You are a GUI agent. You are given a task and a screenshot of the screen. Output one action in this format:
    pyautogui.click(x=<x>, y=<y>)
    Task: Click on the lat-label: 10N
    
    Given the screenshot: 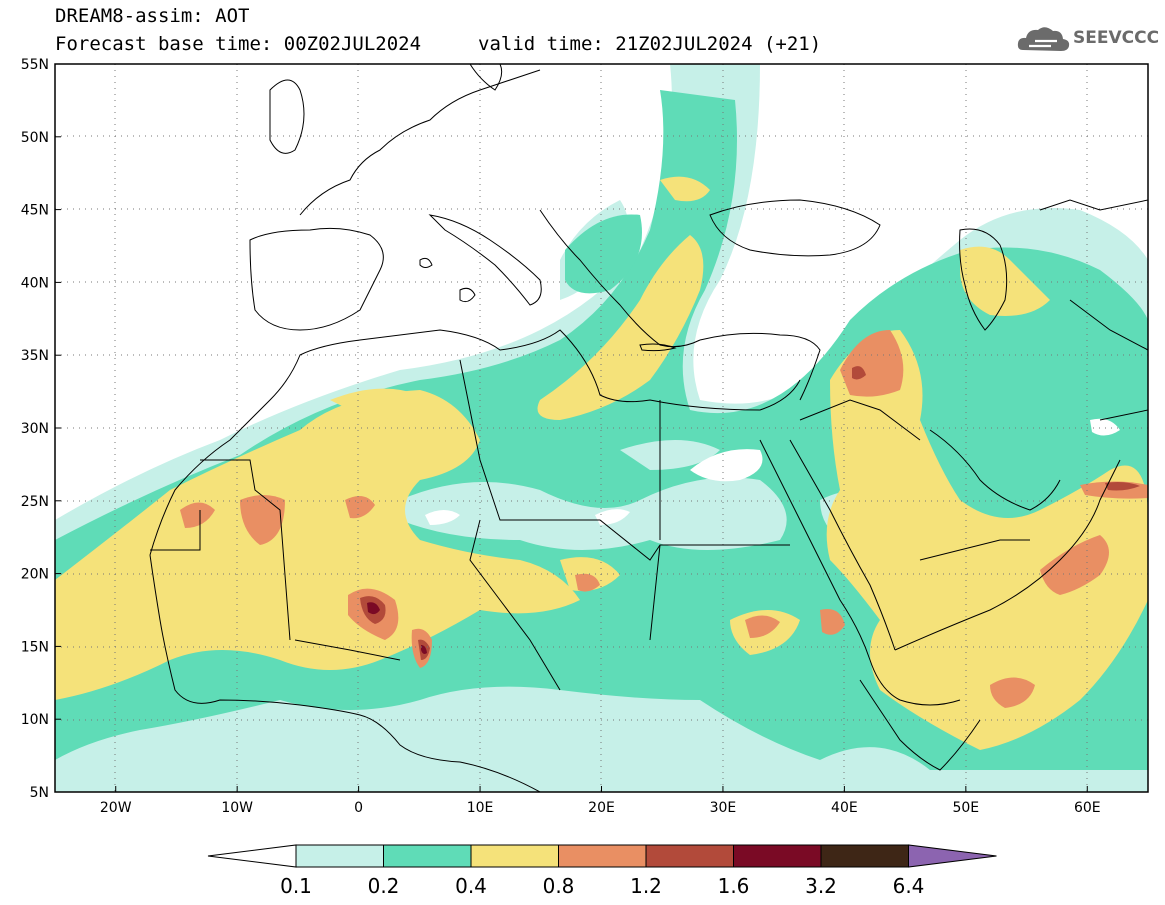 What is the action you would take?
    pyautogui.click(x=35, y=720)
    